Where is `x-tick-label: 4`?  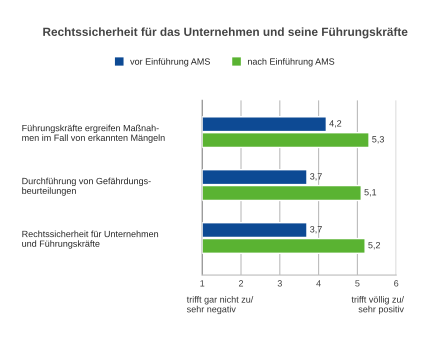 x-tick-label: 4 is located at coordinates (318, 283).